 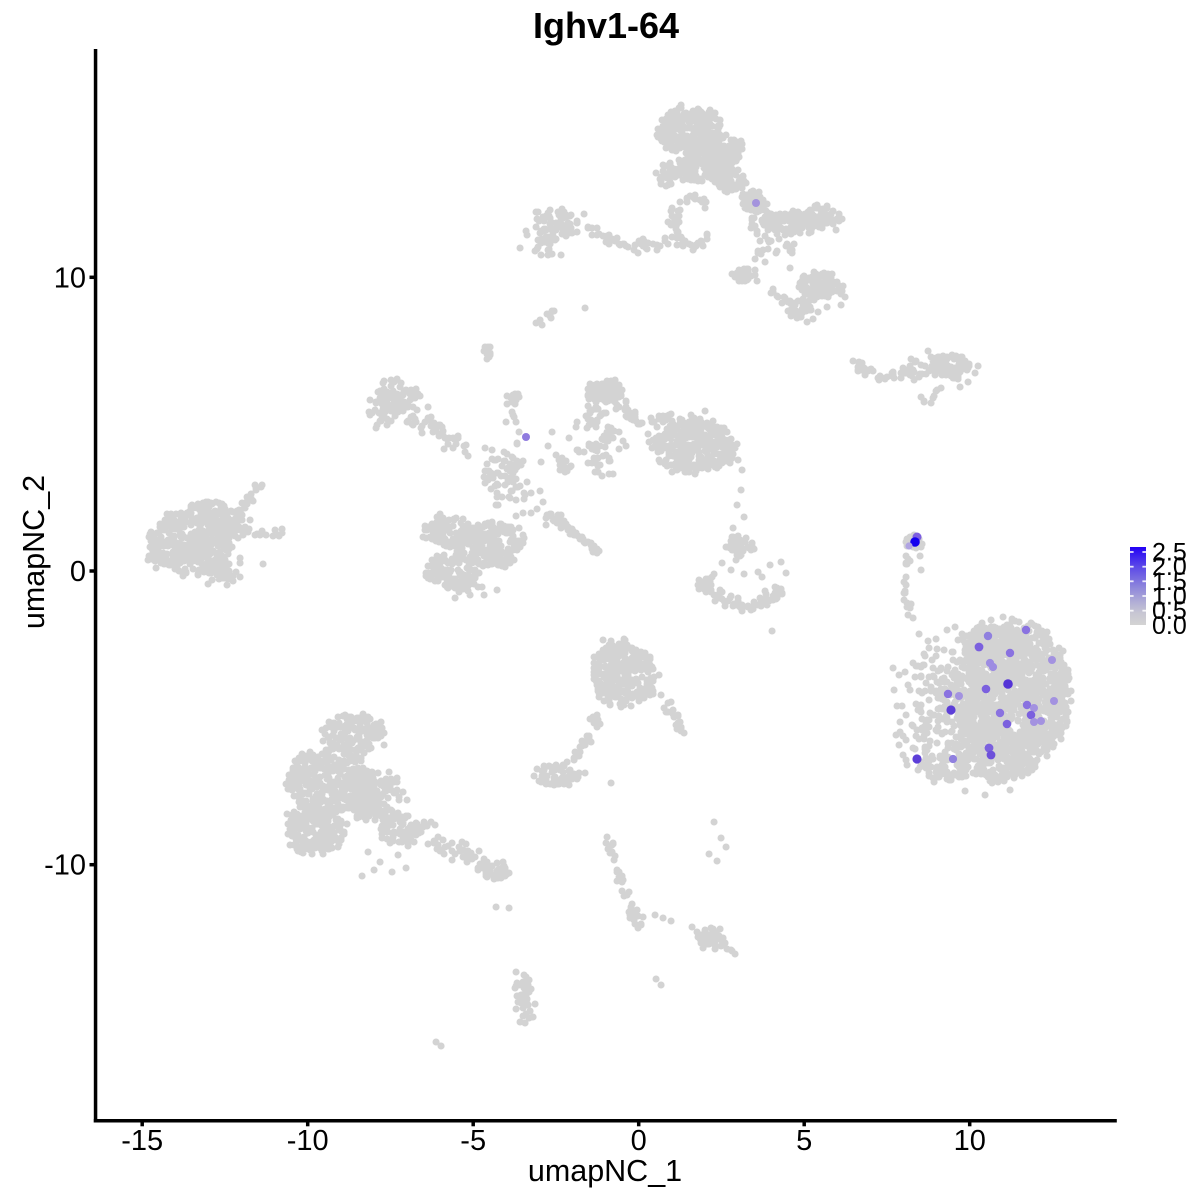 I want to click on svg-text: umapNC_1, so click(x=605, y=1171).